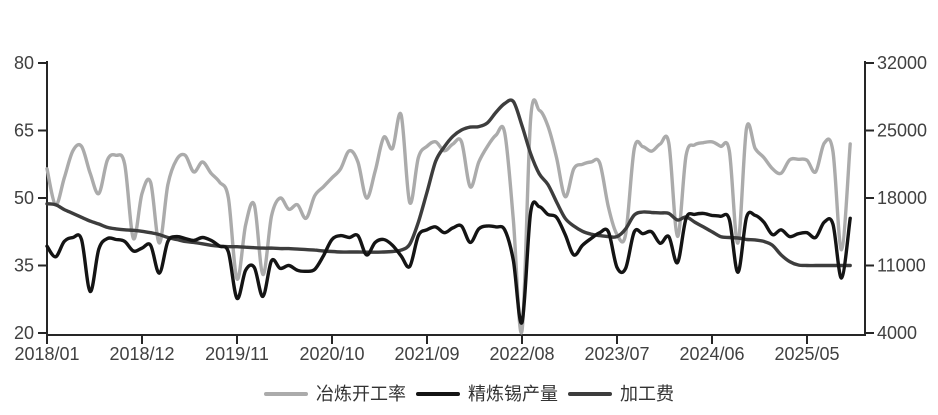  I want to click on right-axis-label: 25000, so click(902, 131).